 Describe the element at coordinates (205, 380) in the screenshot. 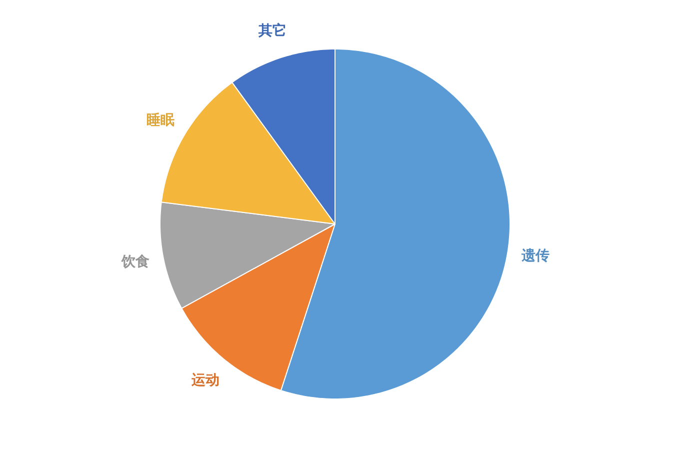

I see `slice-label: 运动` at that location.